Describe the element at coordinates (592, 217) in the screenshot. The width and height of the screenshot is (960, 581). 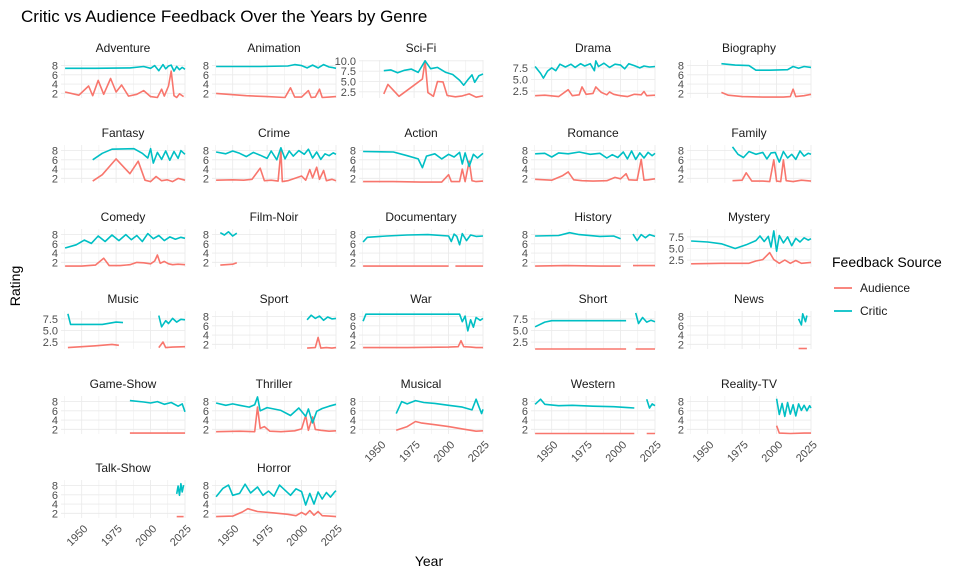
I see `panel-title-history: History` at that location.